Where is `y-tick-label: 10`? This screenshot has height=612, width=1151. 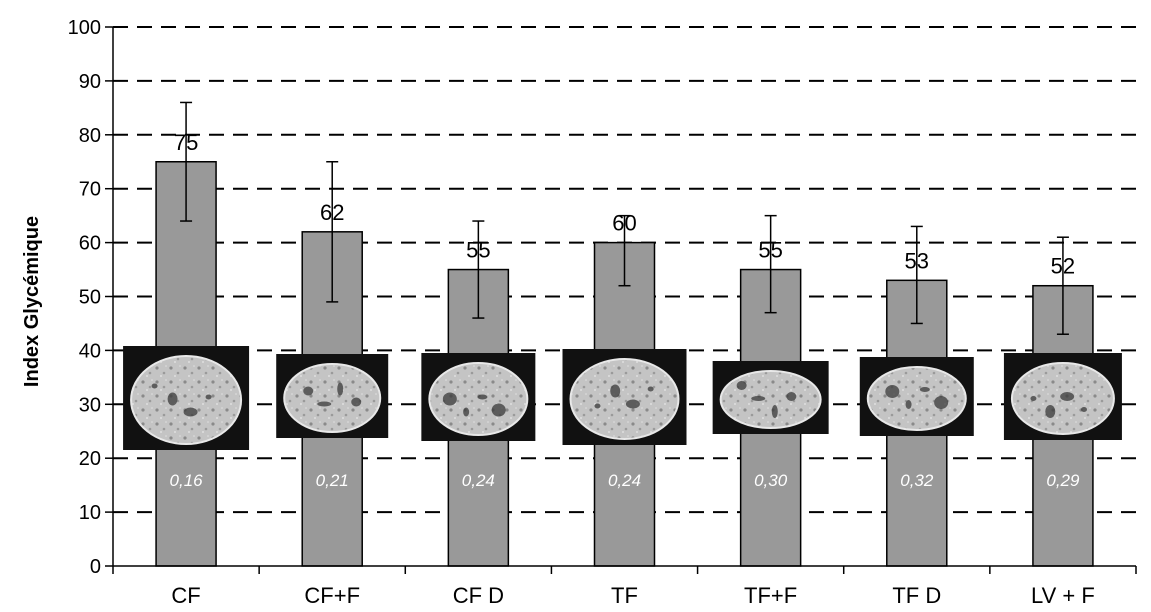
y-tick-label: 10 is located at coordinates (90, 513).